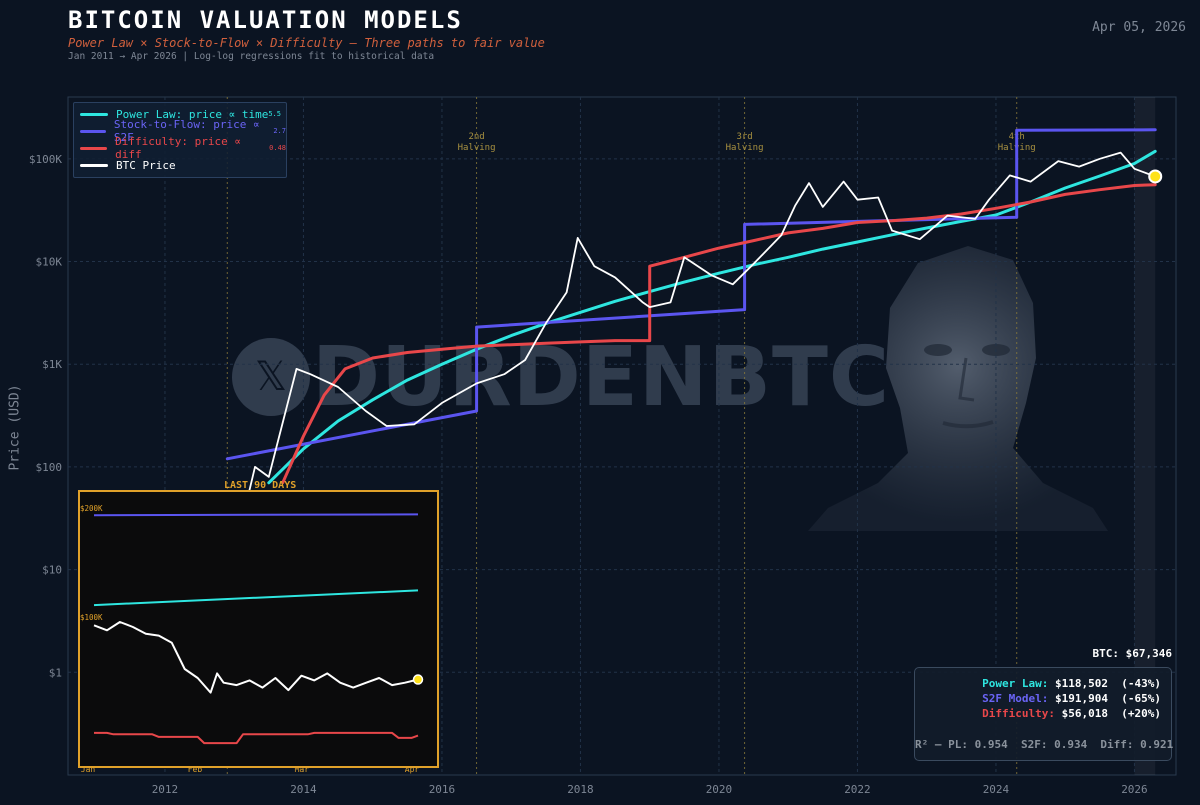  I want to click on summary-s2f: S2F Model: $191,904 (-65%), so click(1071, 698).